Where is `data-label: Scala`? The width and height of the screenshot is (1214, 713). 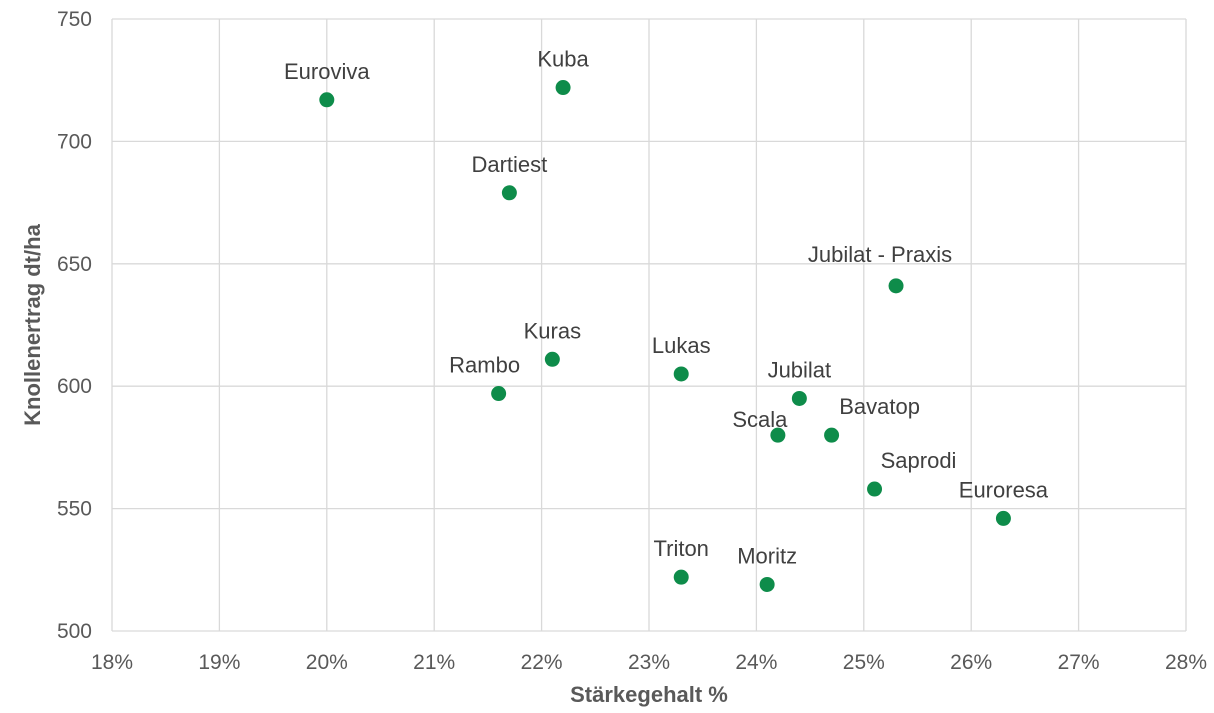
data-label: Scala is located at coordinates (760, 419).